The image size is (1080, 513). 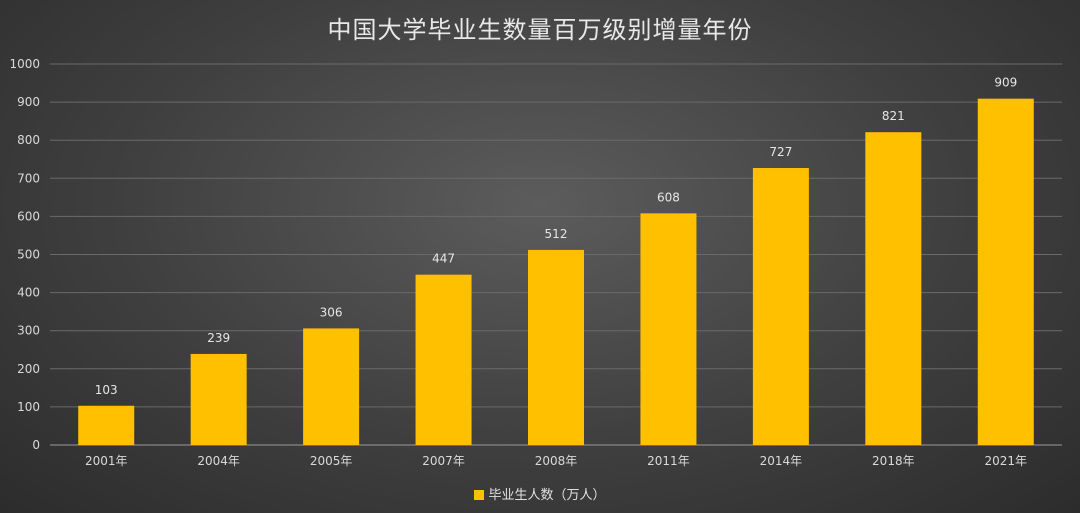 I want to click on y-tick-label: 500, so click(x=28, y=255).